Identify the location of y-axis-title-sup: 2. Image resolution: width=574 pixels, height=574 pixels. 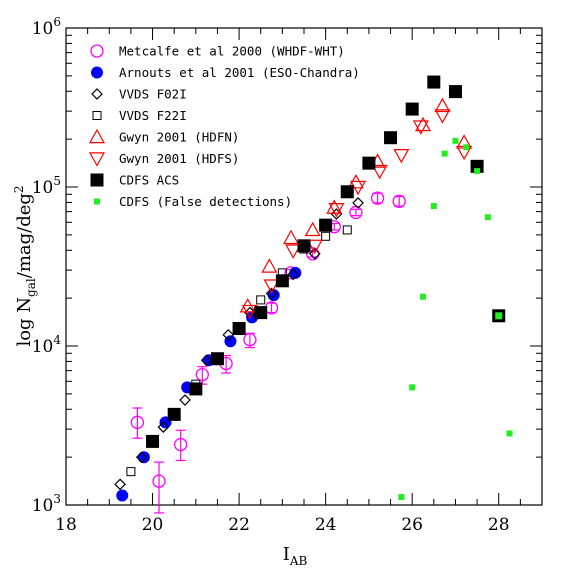
(19, 189).